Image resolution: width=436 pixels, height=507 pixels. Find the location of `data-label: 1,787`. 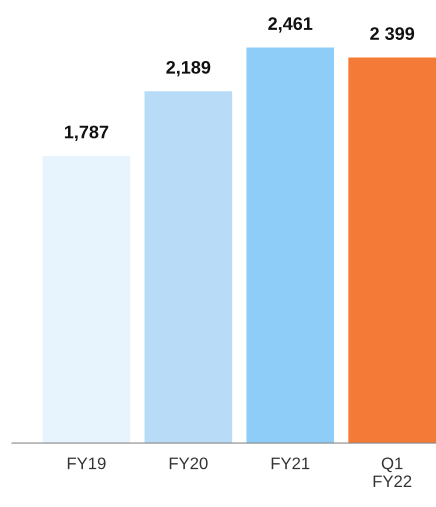

data-label: 1,787 is located at coordinates (86, 133).